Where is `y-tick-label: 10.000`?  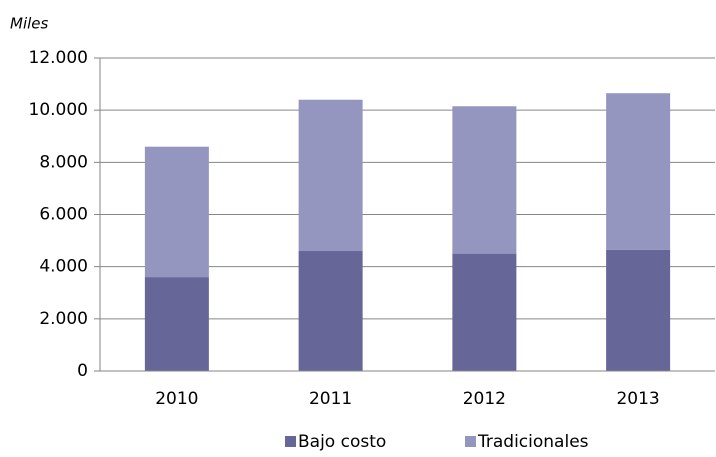 y-tick-label: 10.000 is located at coordinates (58, 110).